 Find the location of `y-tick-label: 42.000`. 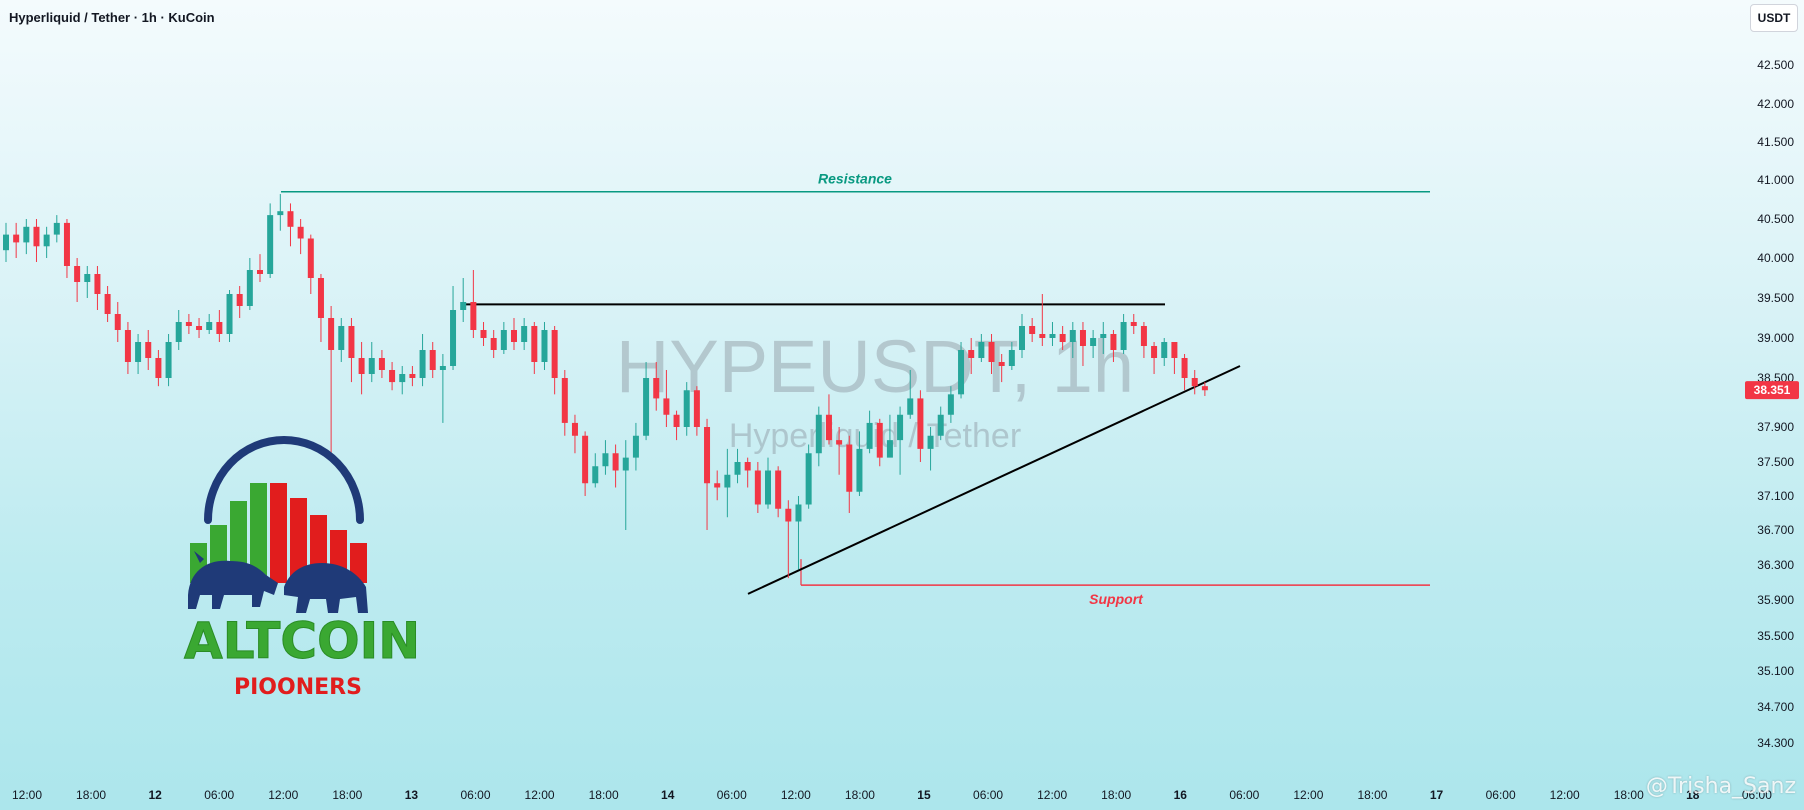

y-tick-label: 42.000 is located at coordinates (1775, 104).